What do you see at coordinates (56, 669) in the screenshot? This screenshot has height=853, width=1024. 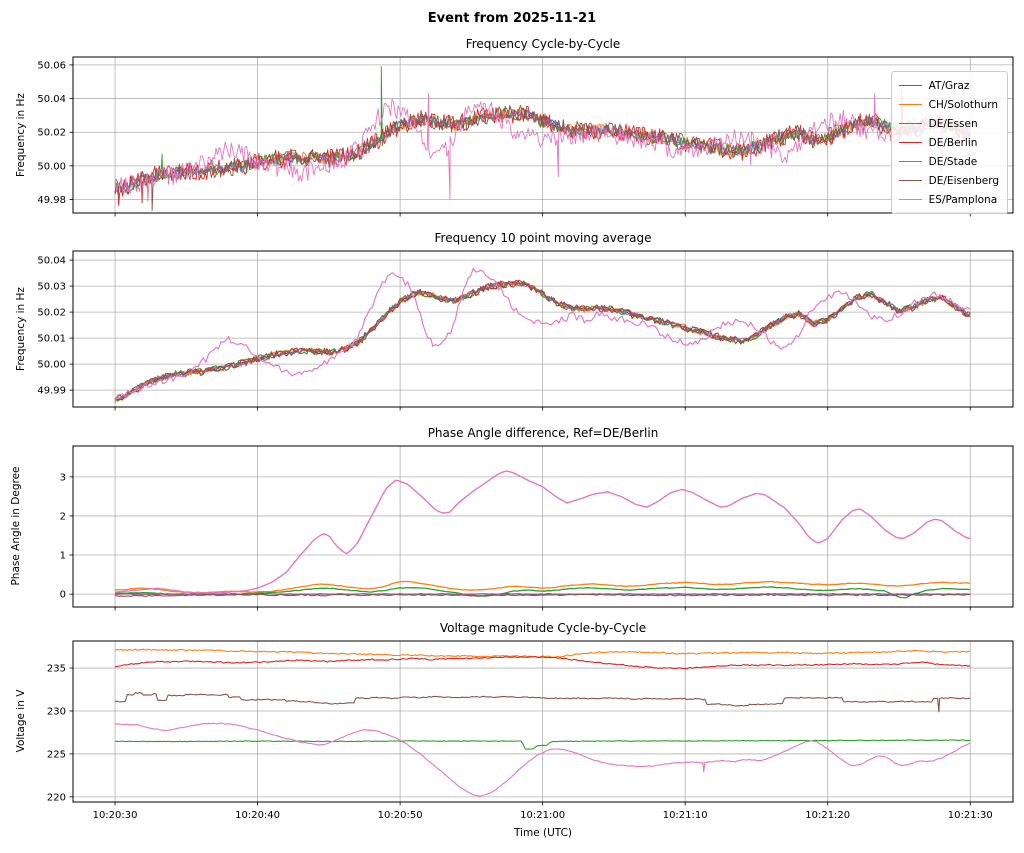 I see `y-tick-label: 235` at bounding box center [56, 669].